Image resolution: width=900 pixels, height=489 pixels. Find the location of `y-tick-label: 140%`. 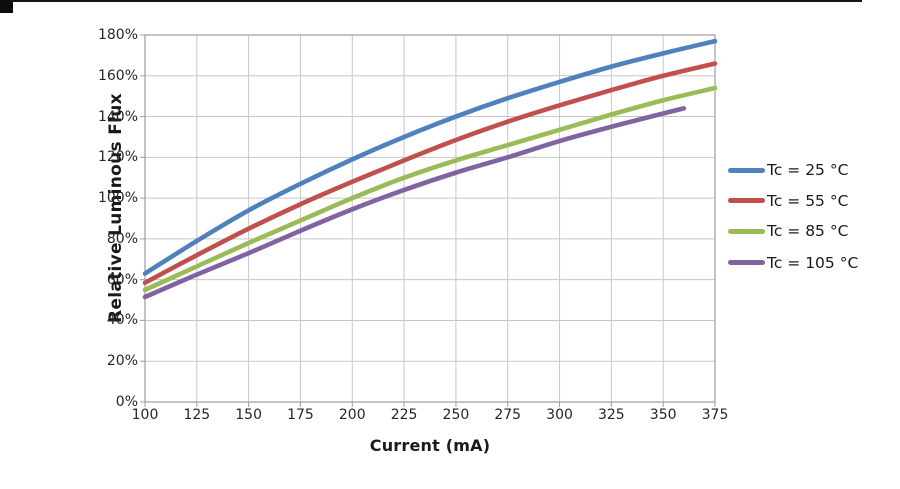

y-tick-label: 140% is located at coordinates (117, 116).